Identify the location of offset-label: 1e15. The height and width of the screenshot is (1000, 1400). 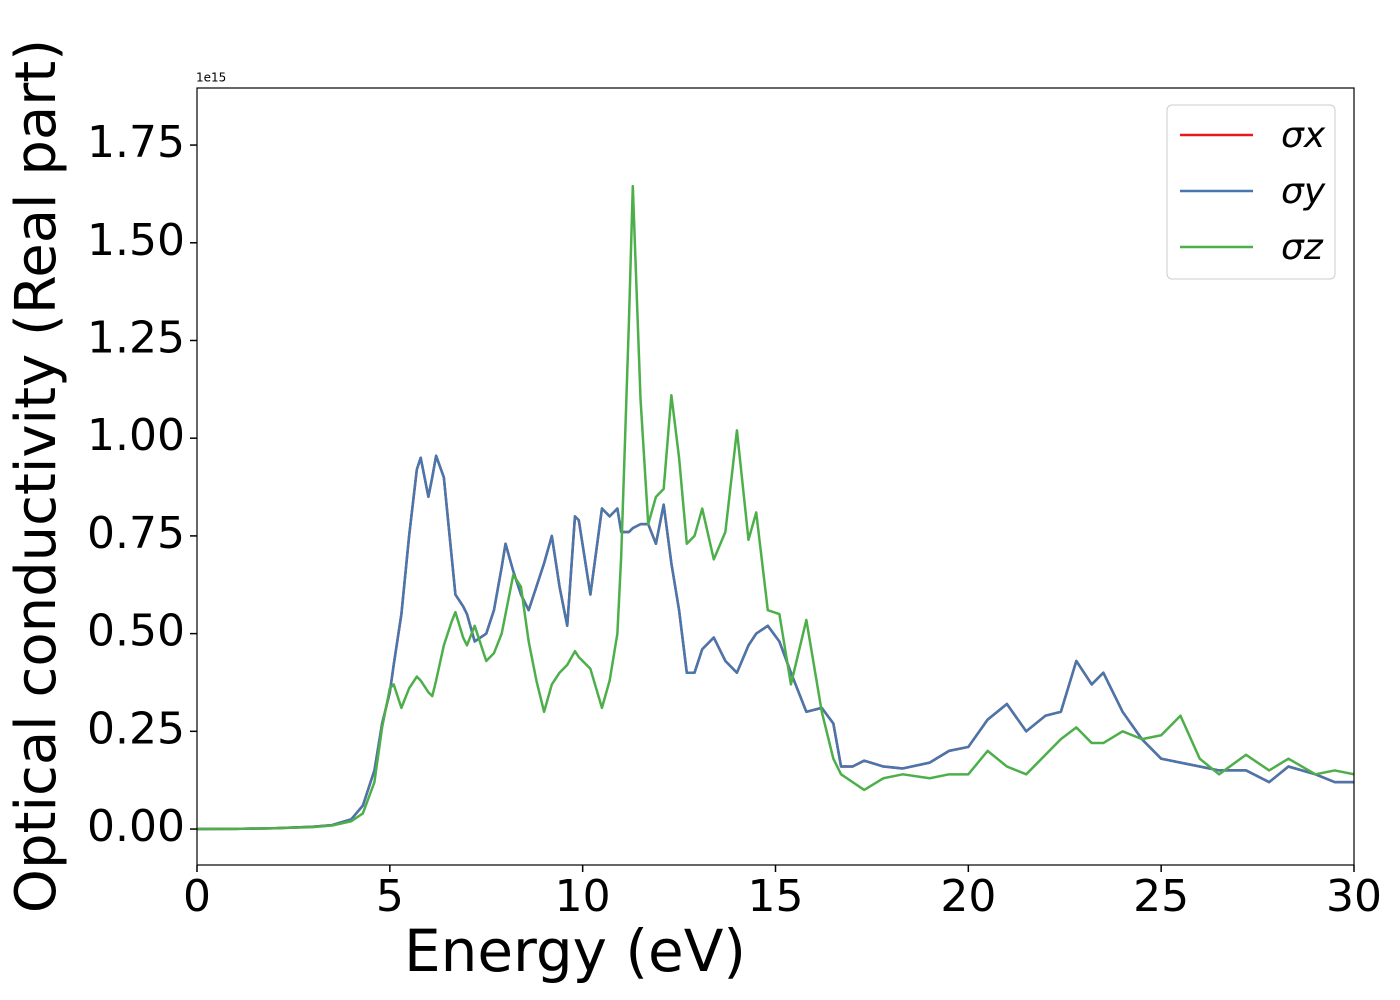
(211, 78).